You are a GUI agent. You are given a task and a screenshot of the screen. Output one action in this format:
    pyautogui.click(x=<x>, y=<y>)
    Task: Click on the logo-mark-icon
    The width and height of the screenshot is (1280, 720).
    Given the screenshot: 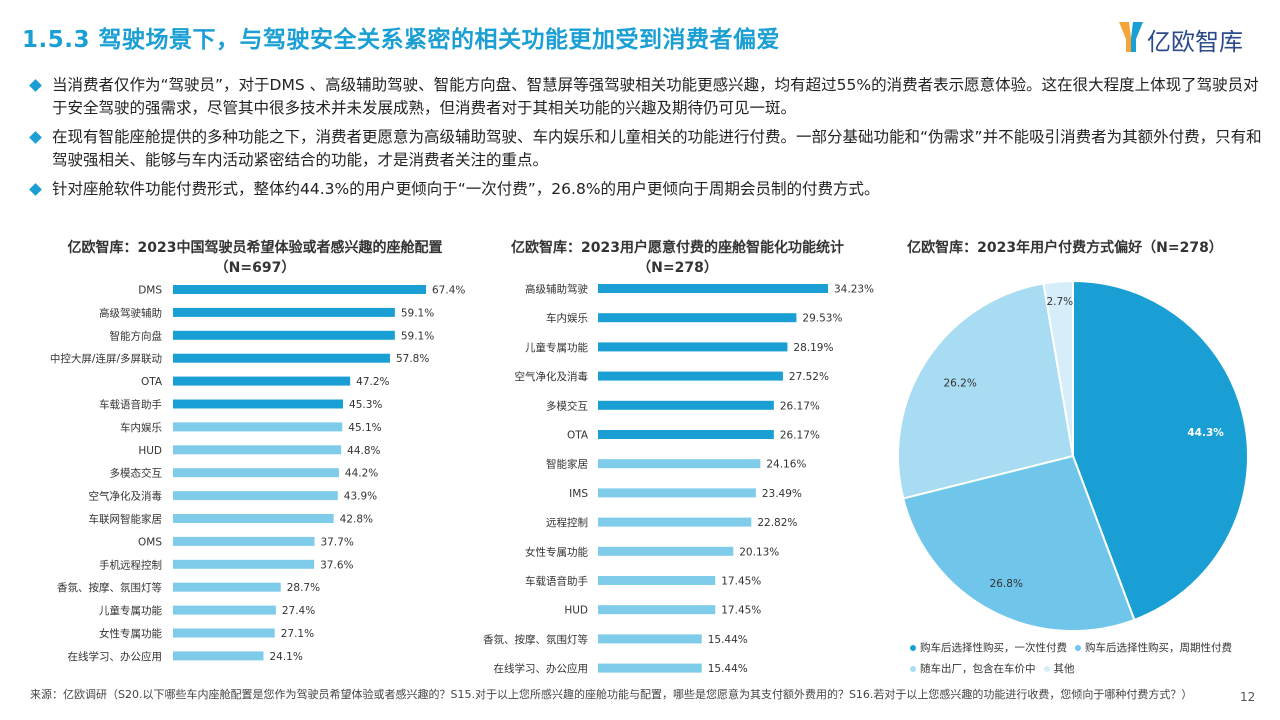 What is the action you would take?
    pyautogui.click(x=1131, y=37)
    